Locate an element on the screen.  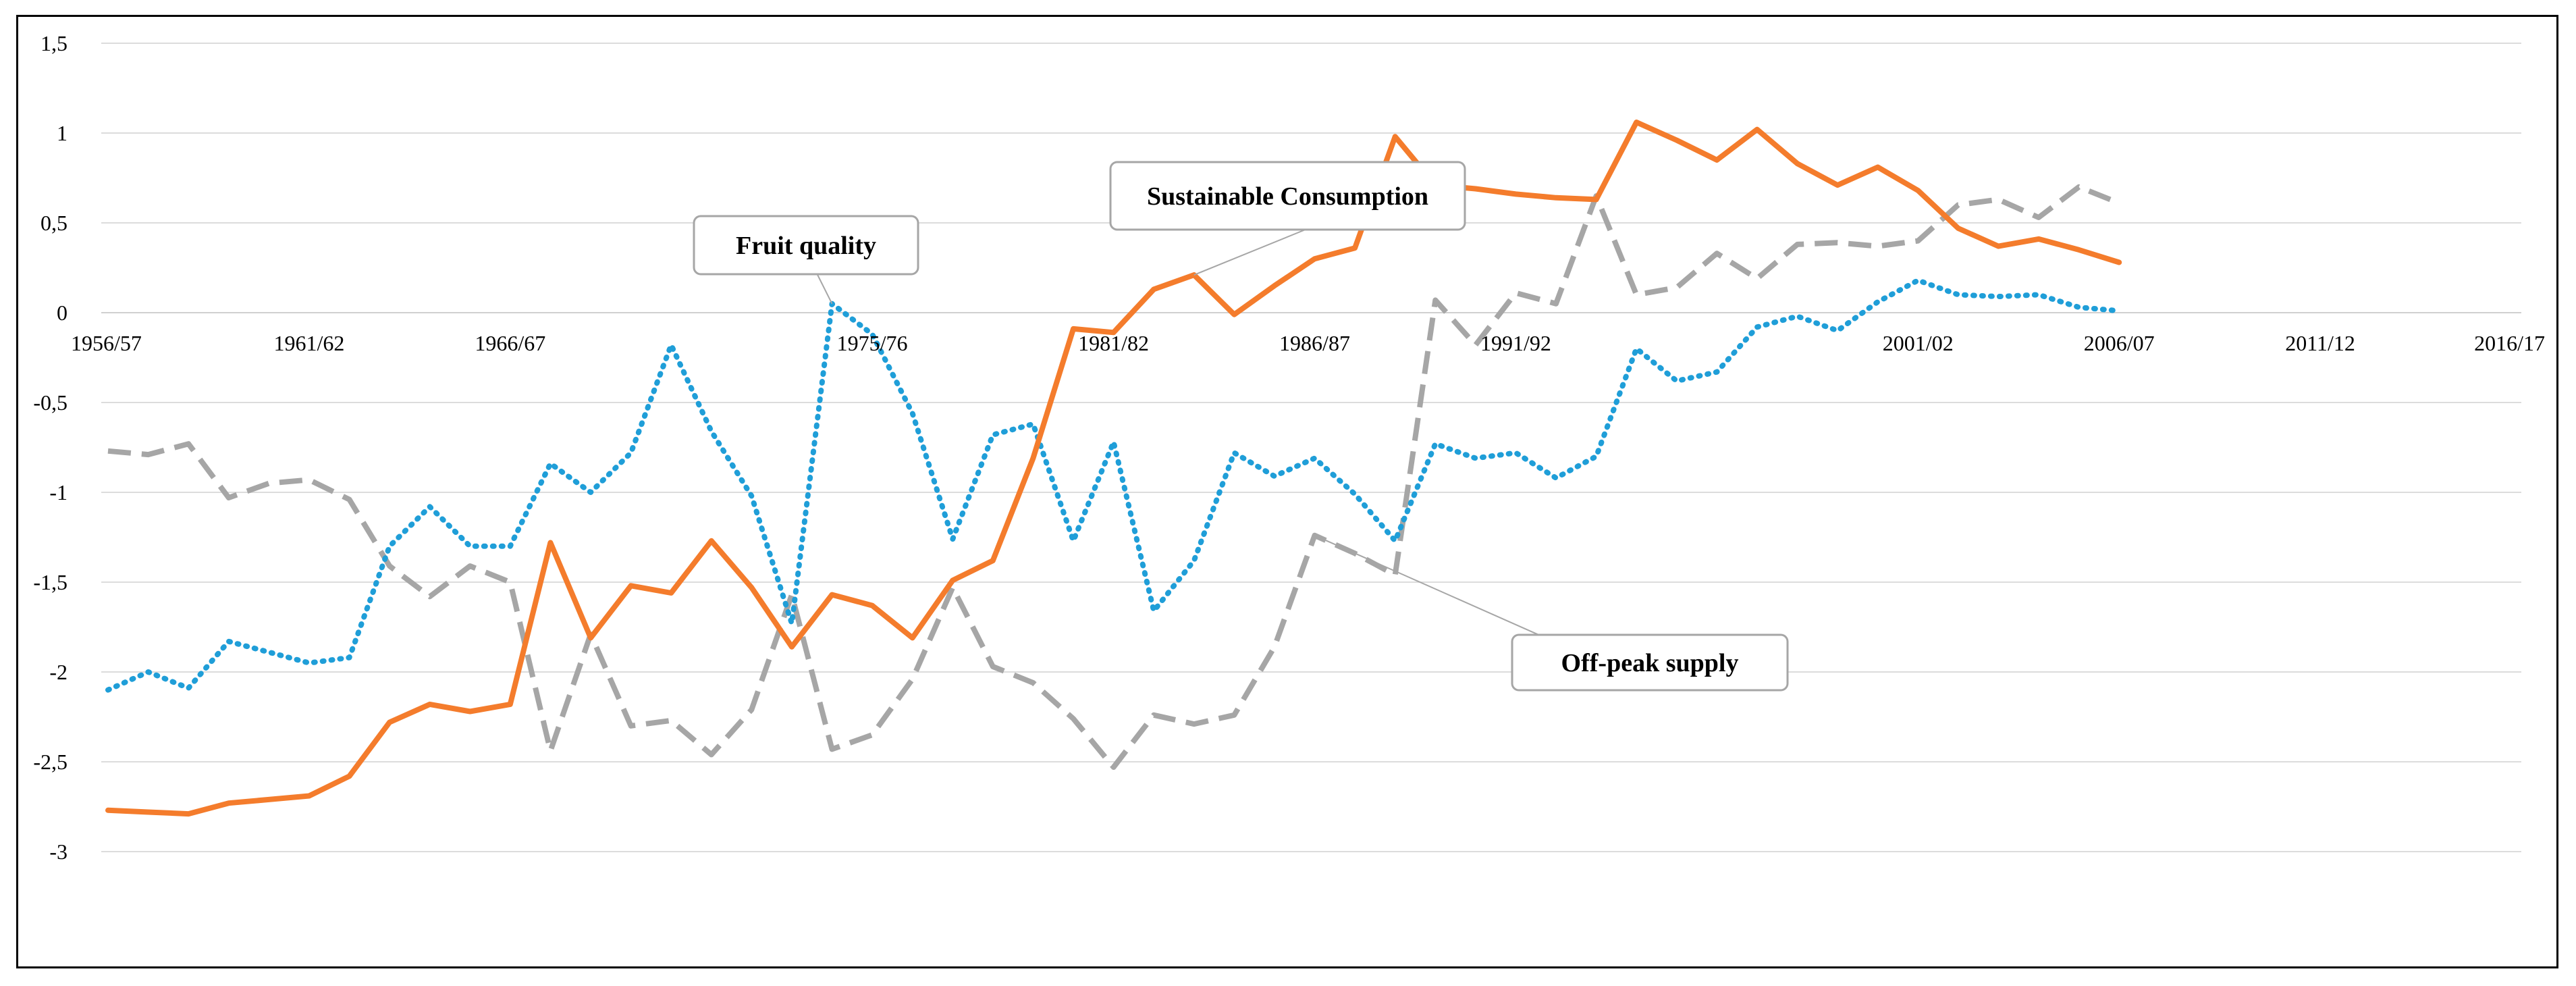
x-tick-label: 1961/62 is located at coordinates (309, 343).